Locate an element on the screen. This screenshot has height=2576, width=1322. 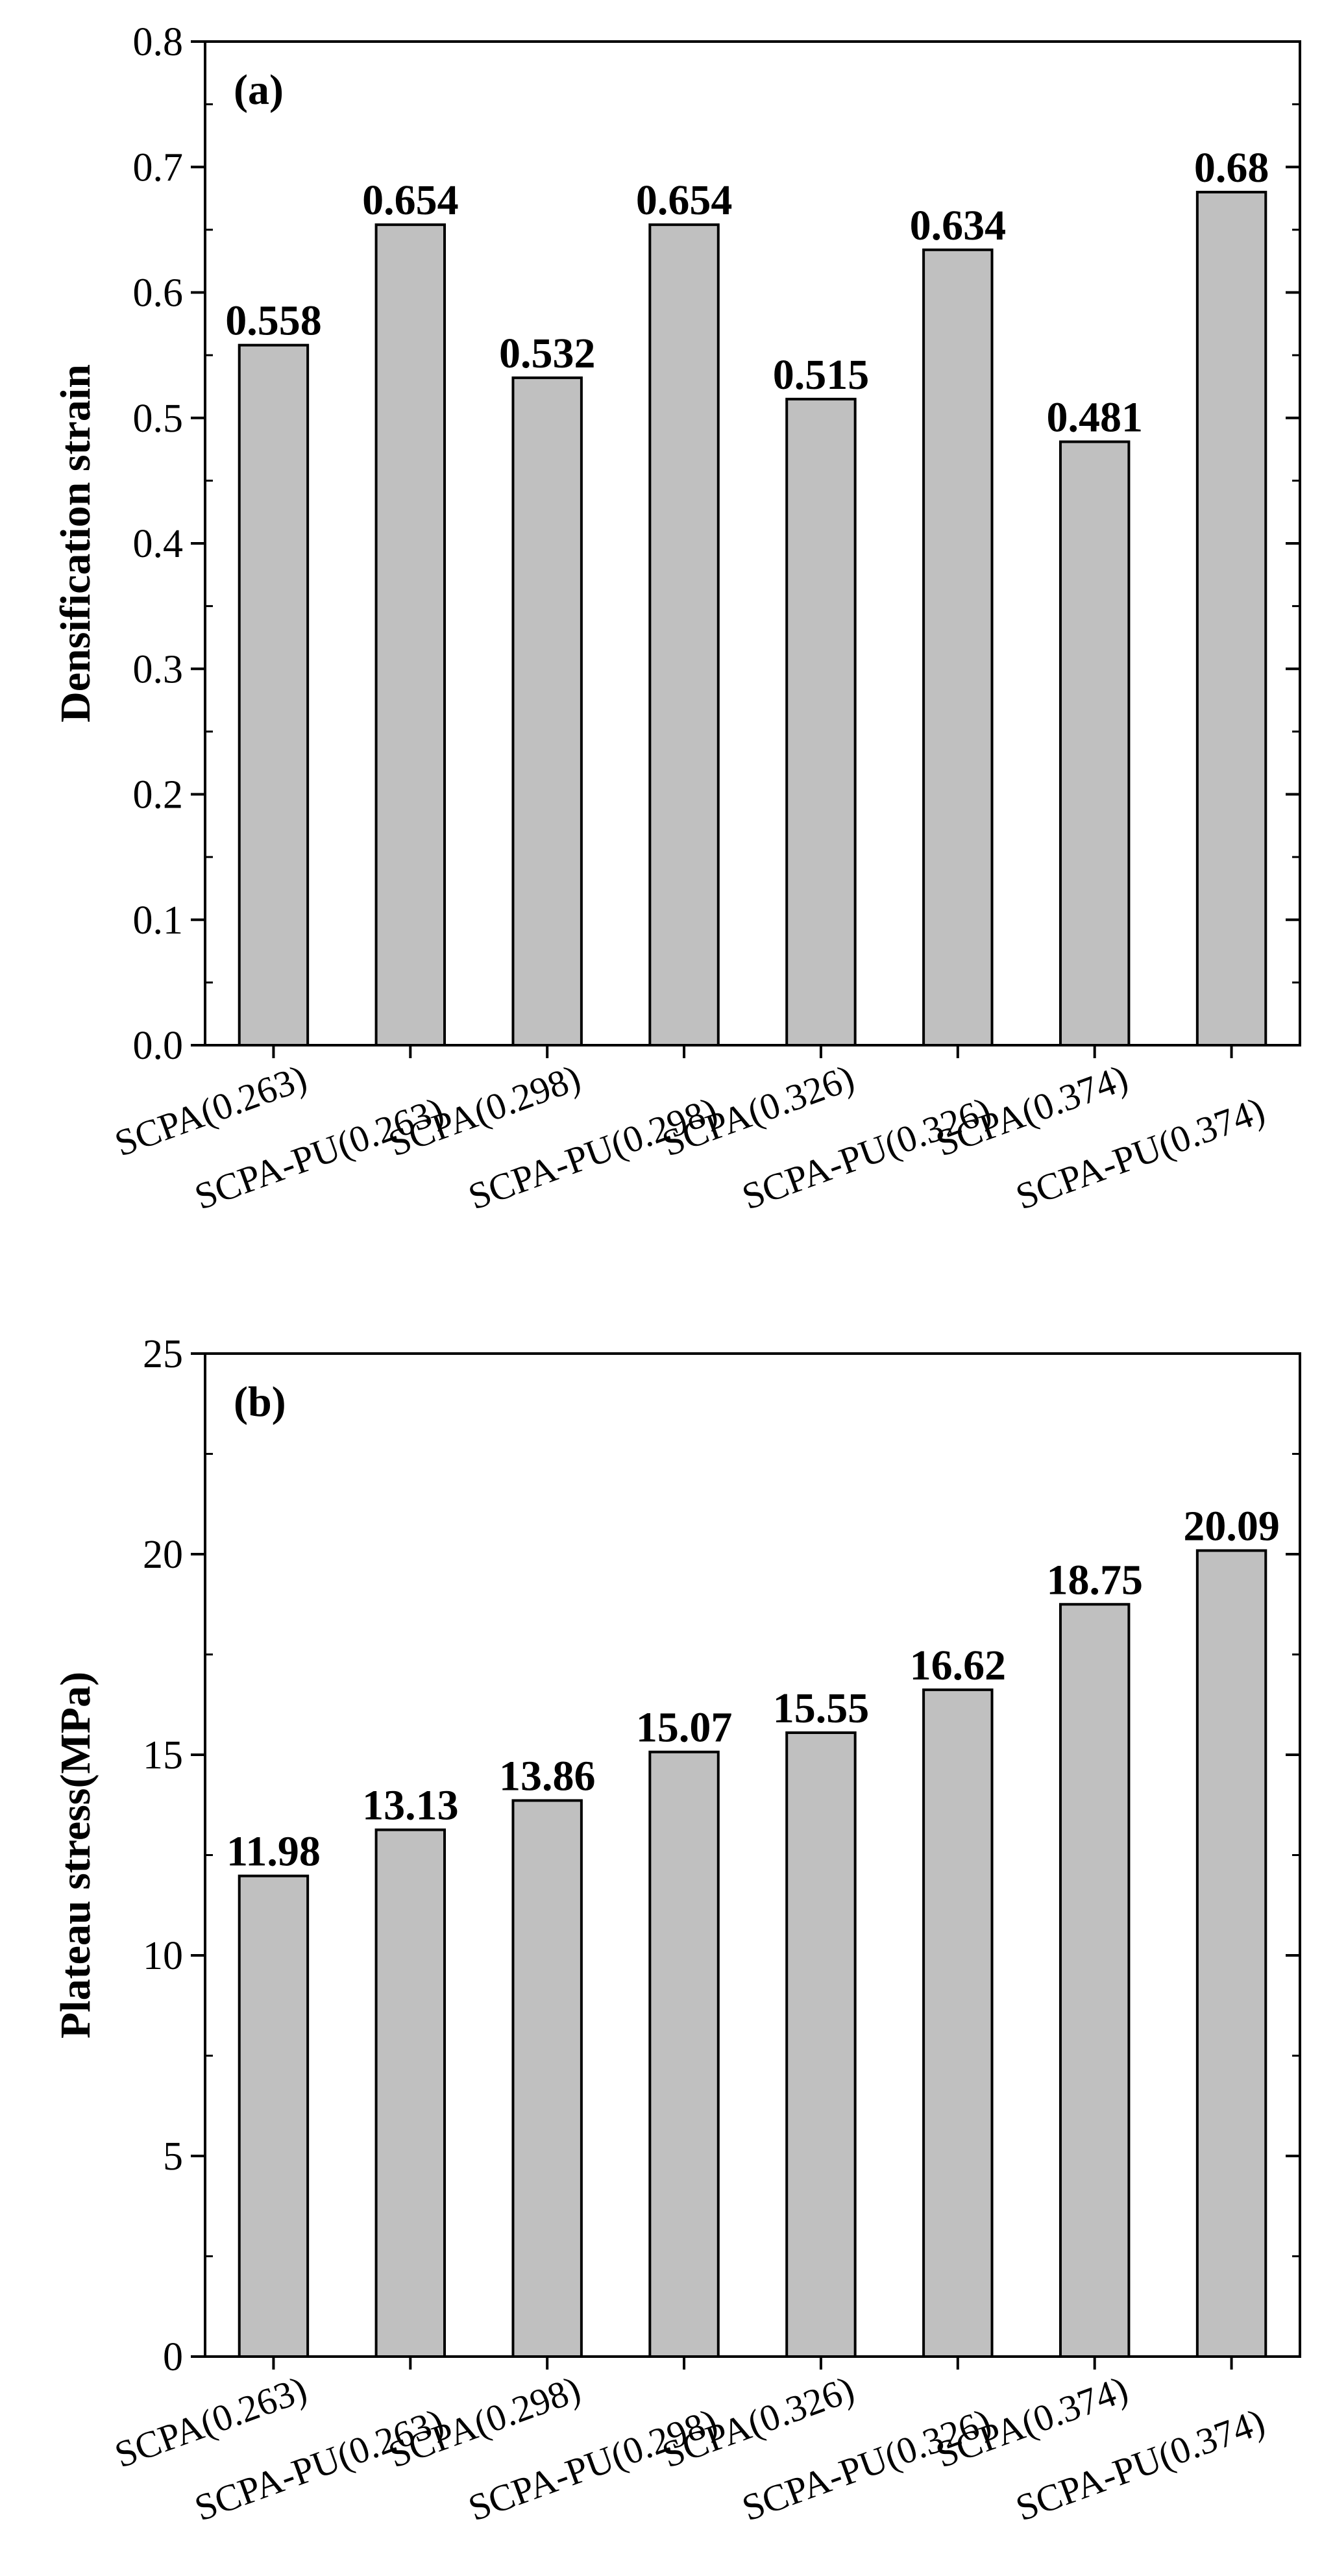
bar-value-label: 15.07 is located at coordinates (685, 1728).